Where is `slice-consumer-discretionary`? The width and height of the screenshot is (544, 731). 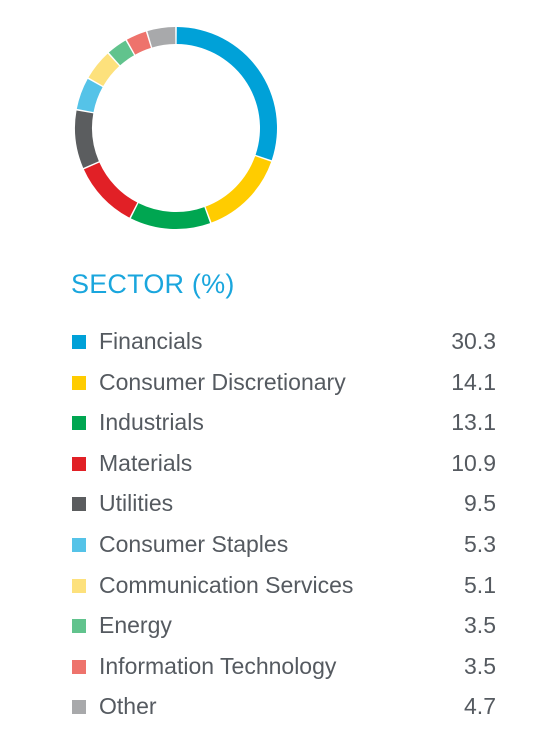 slice-consumer-discretionary is located at coordinates (238, 189).